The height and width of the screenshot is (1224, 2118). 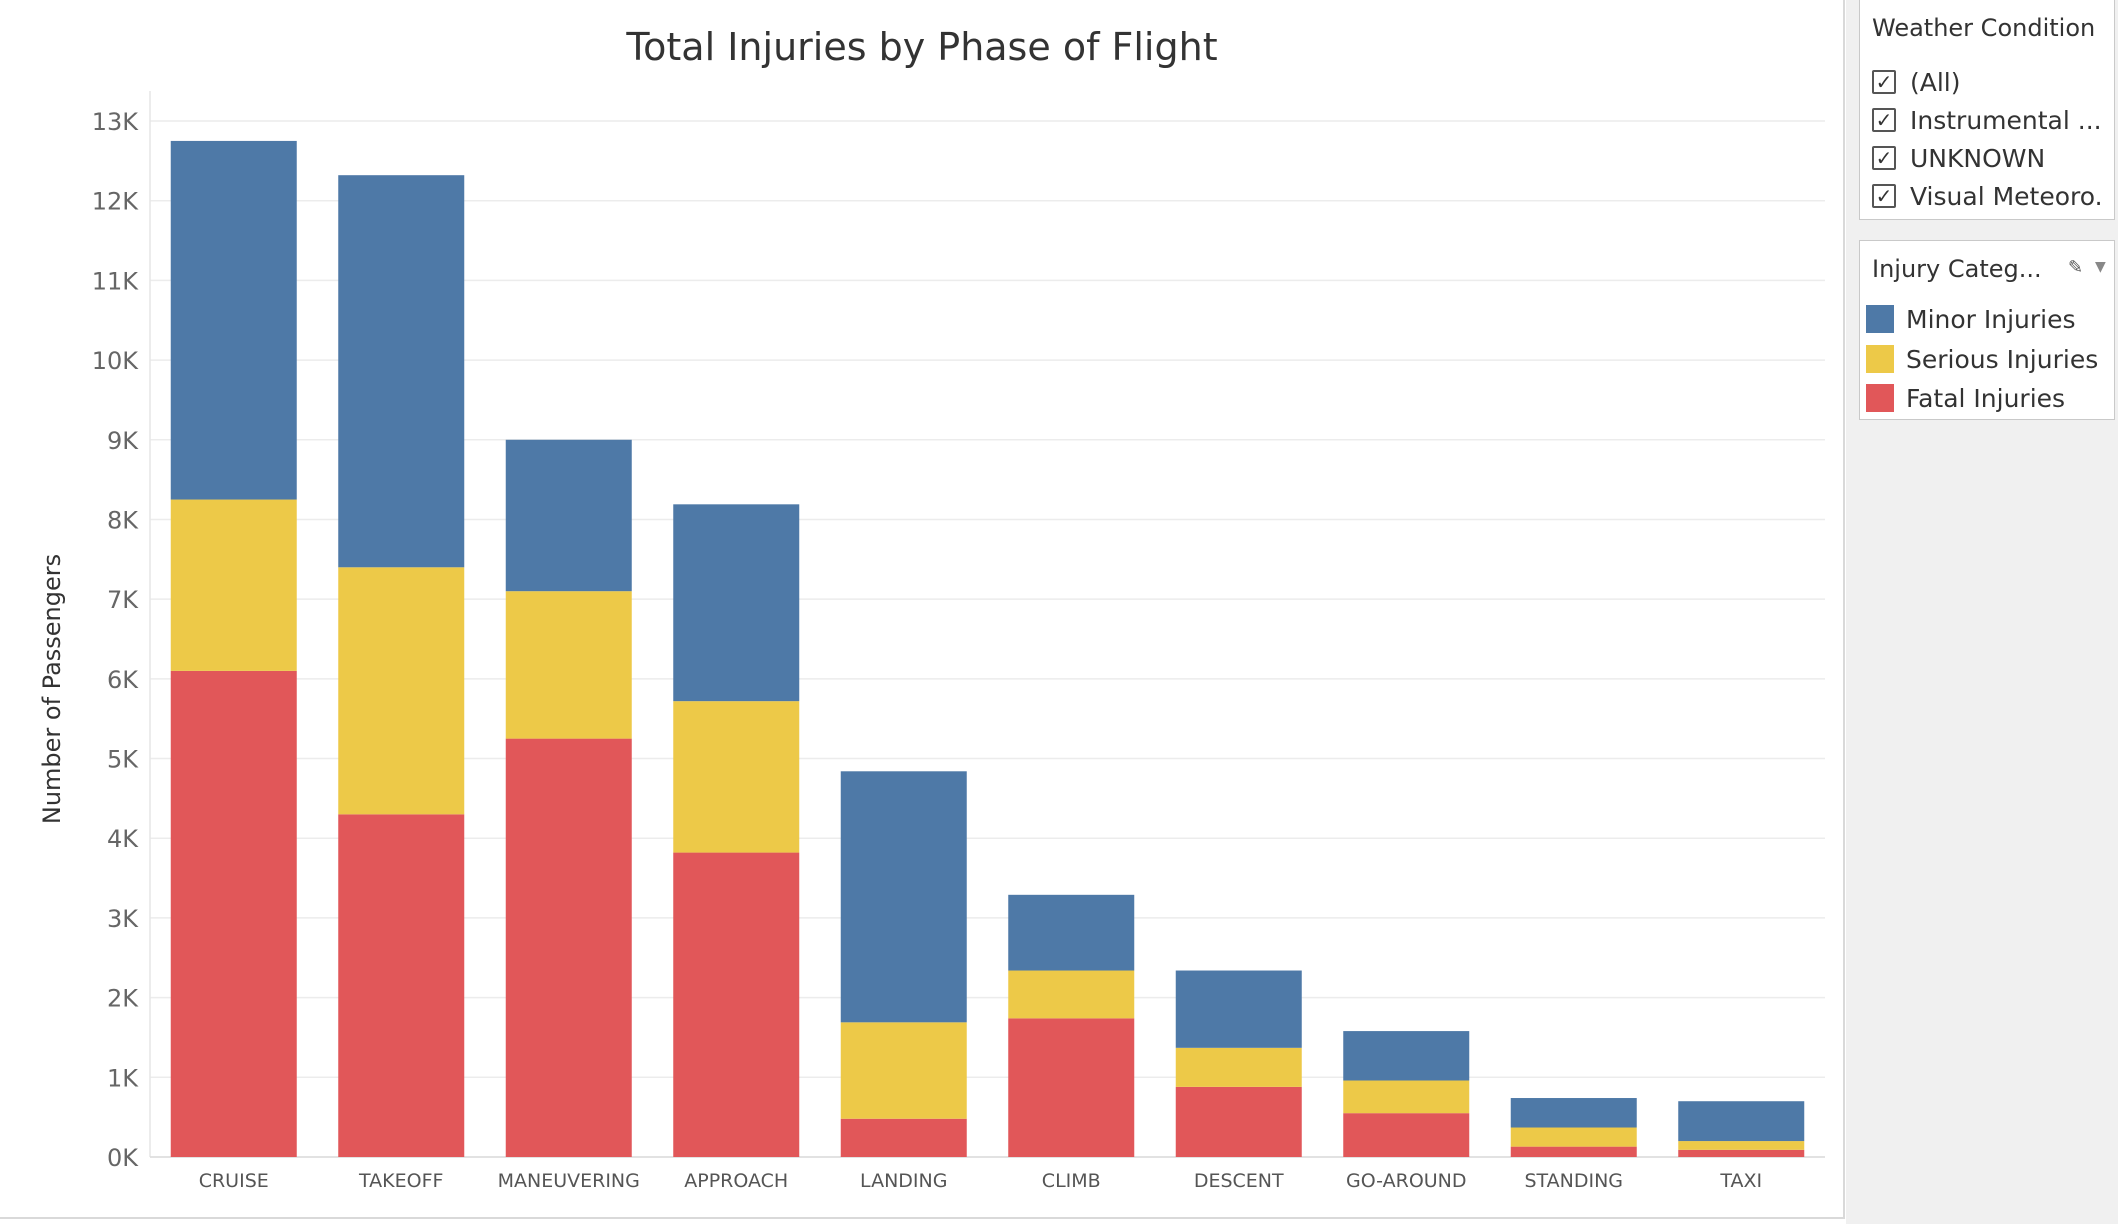 I want to click on y-tick-label: 12K, so click(x=116, y=202).